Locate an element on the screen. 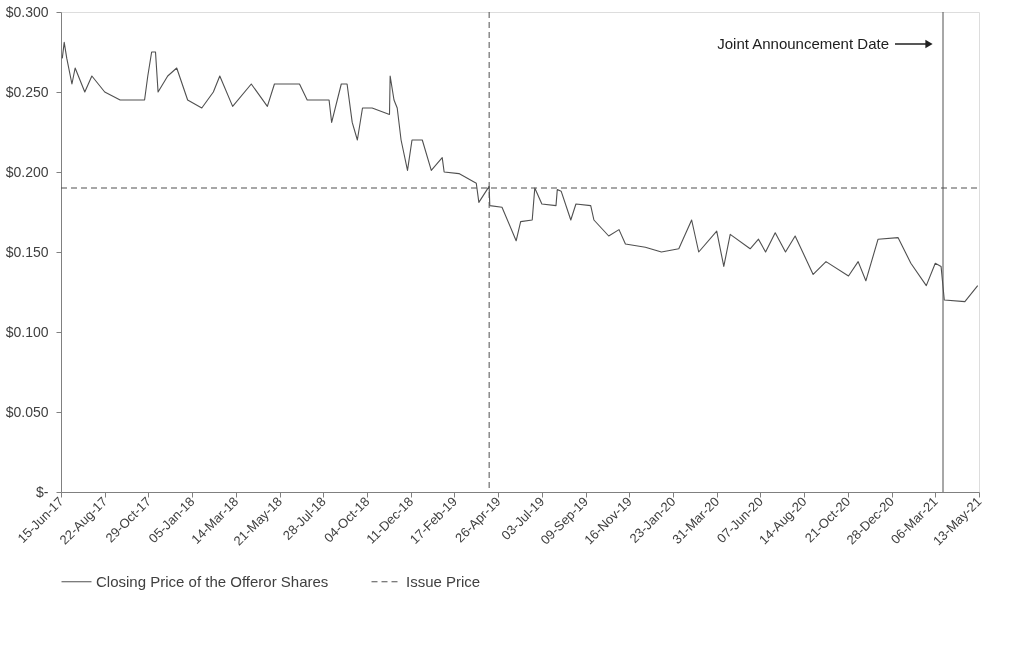 This screenshot has height=657, width=1025. annotation: Joint Announcement Date is located at coordinates (803, 43).